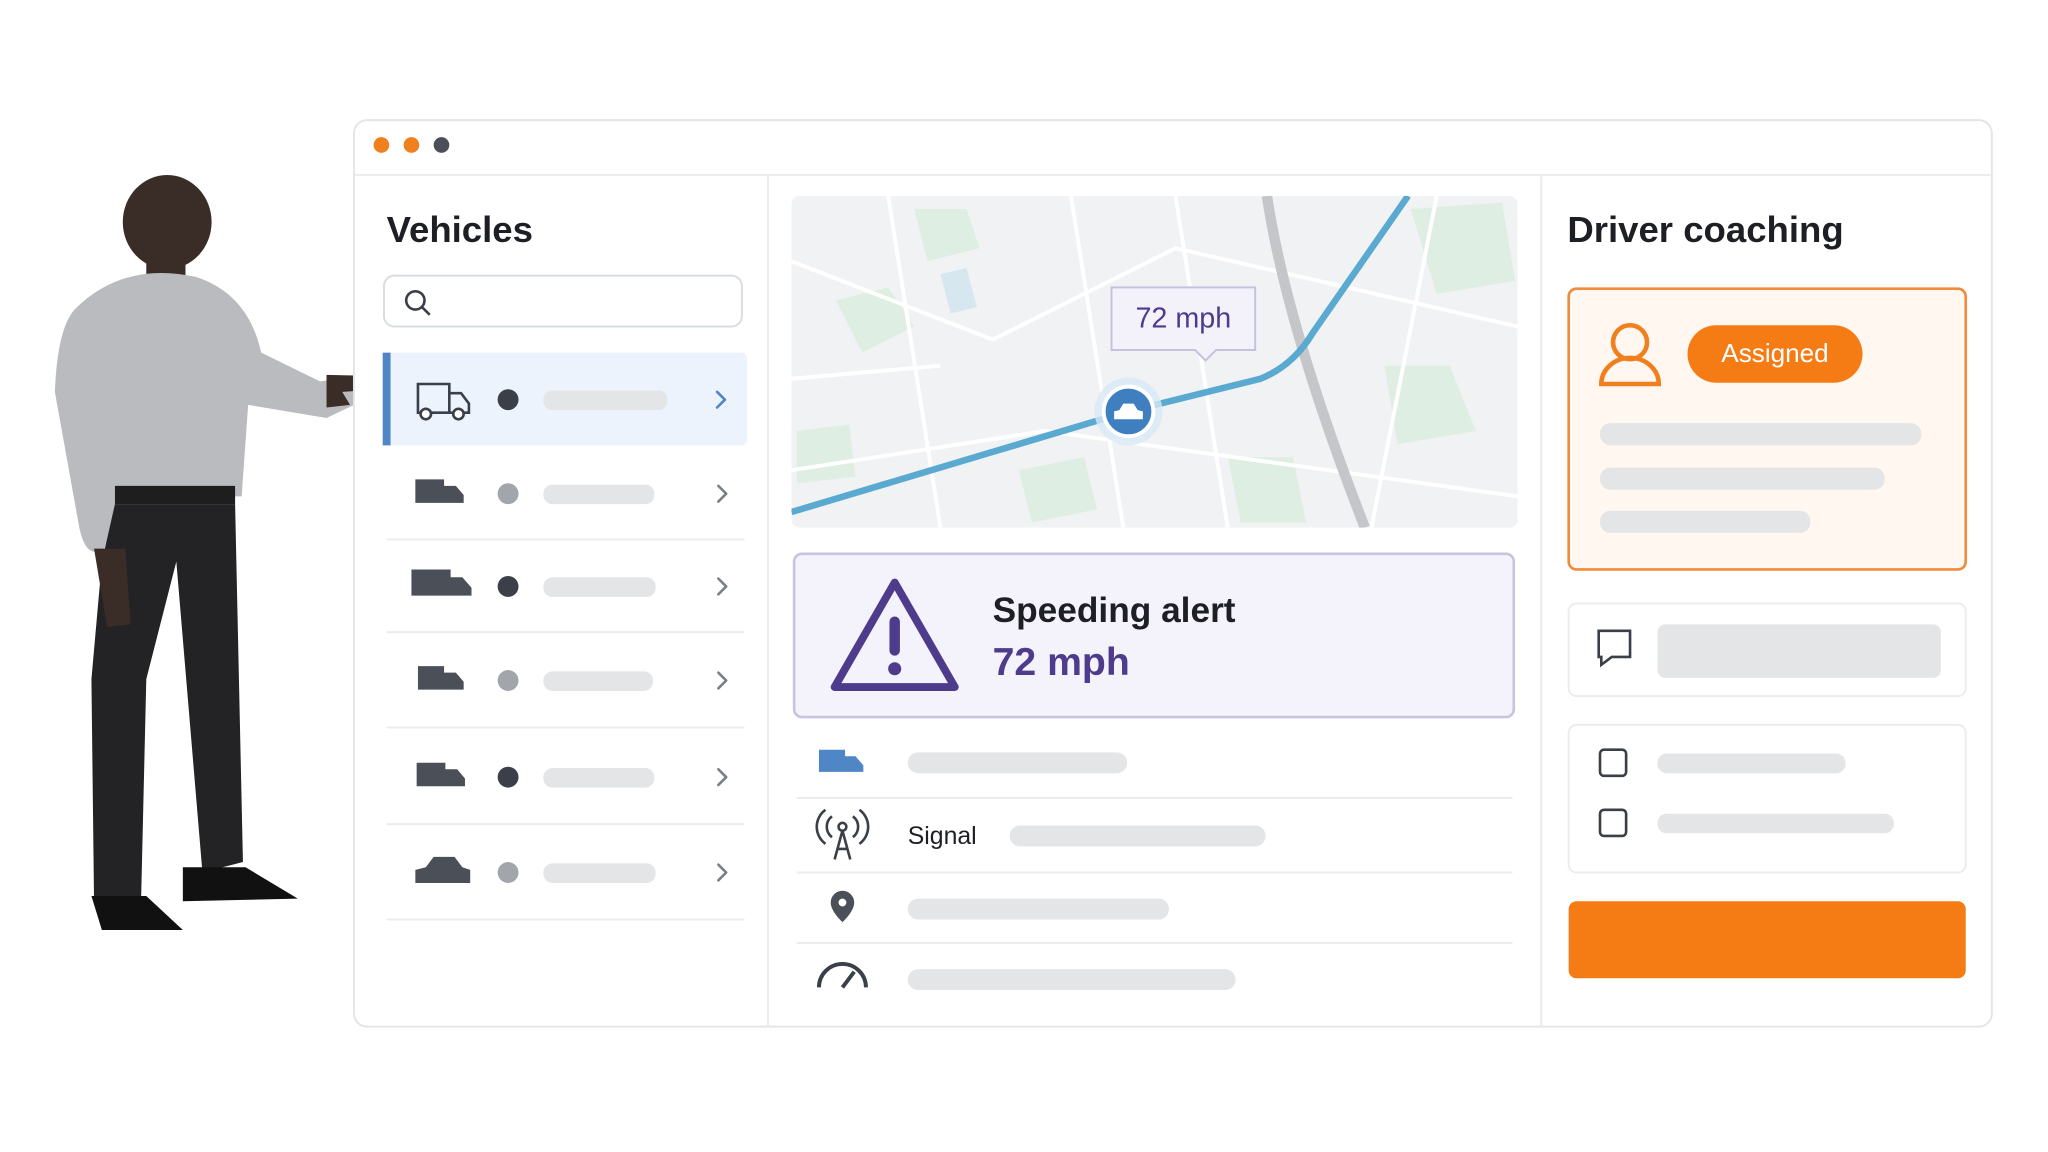  I want to click on alert-card, so click(1154, 635).